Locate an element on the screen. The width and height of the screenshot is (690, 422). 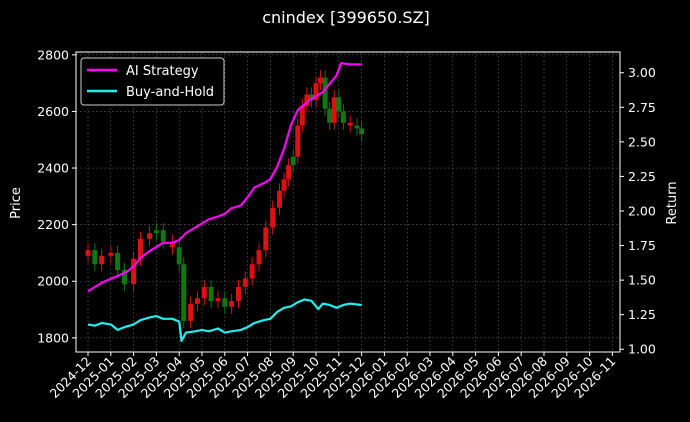
y-right-tick-label: 1.25 is located at coordinates (642, 314).